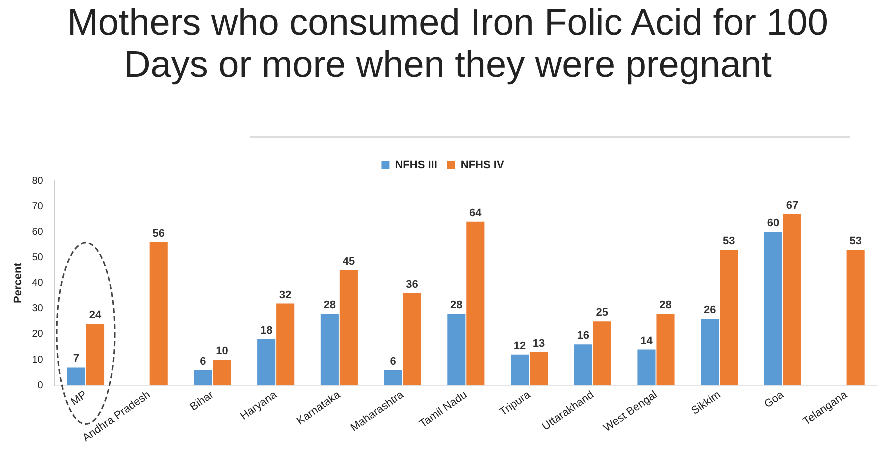  Describe the element at coordinates (539, 344) in the screenshot. I see `data-label: 13` at that location.